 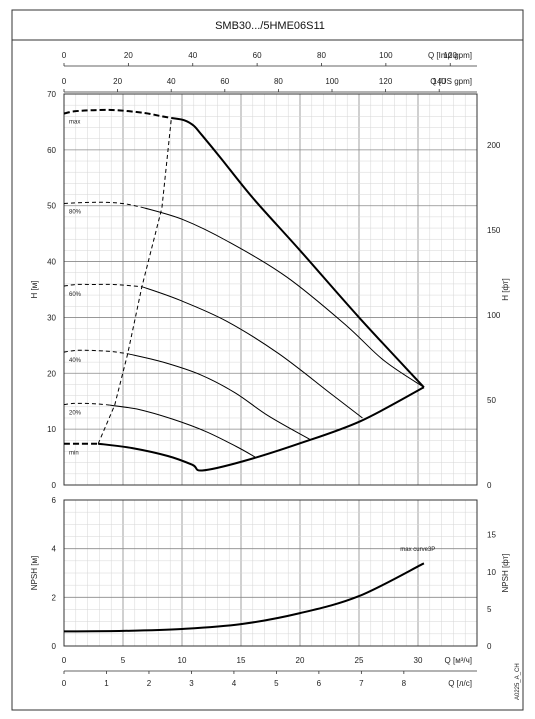 I want to click on bottom-axis-m3h-tick-label: 15, so click(x=241, y=660).